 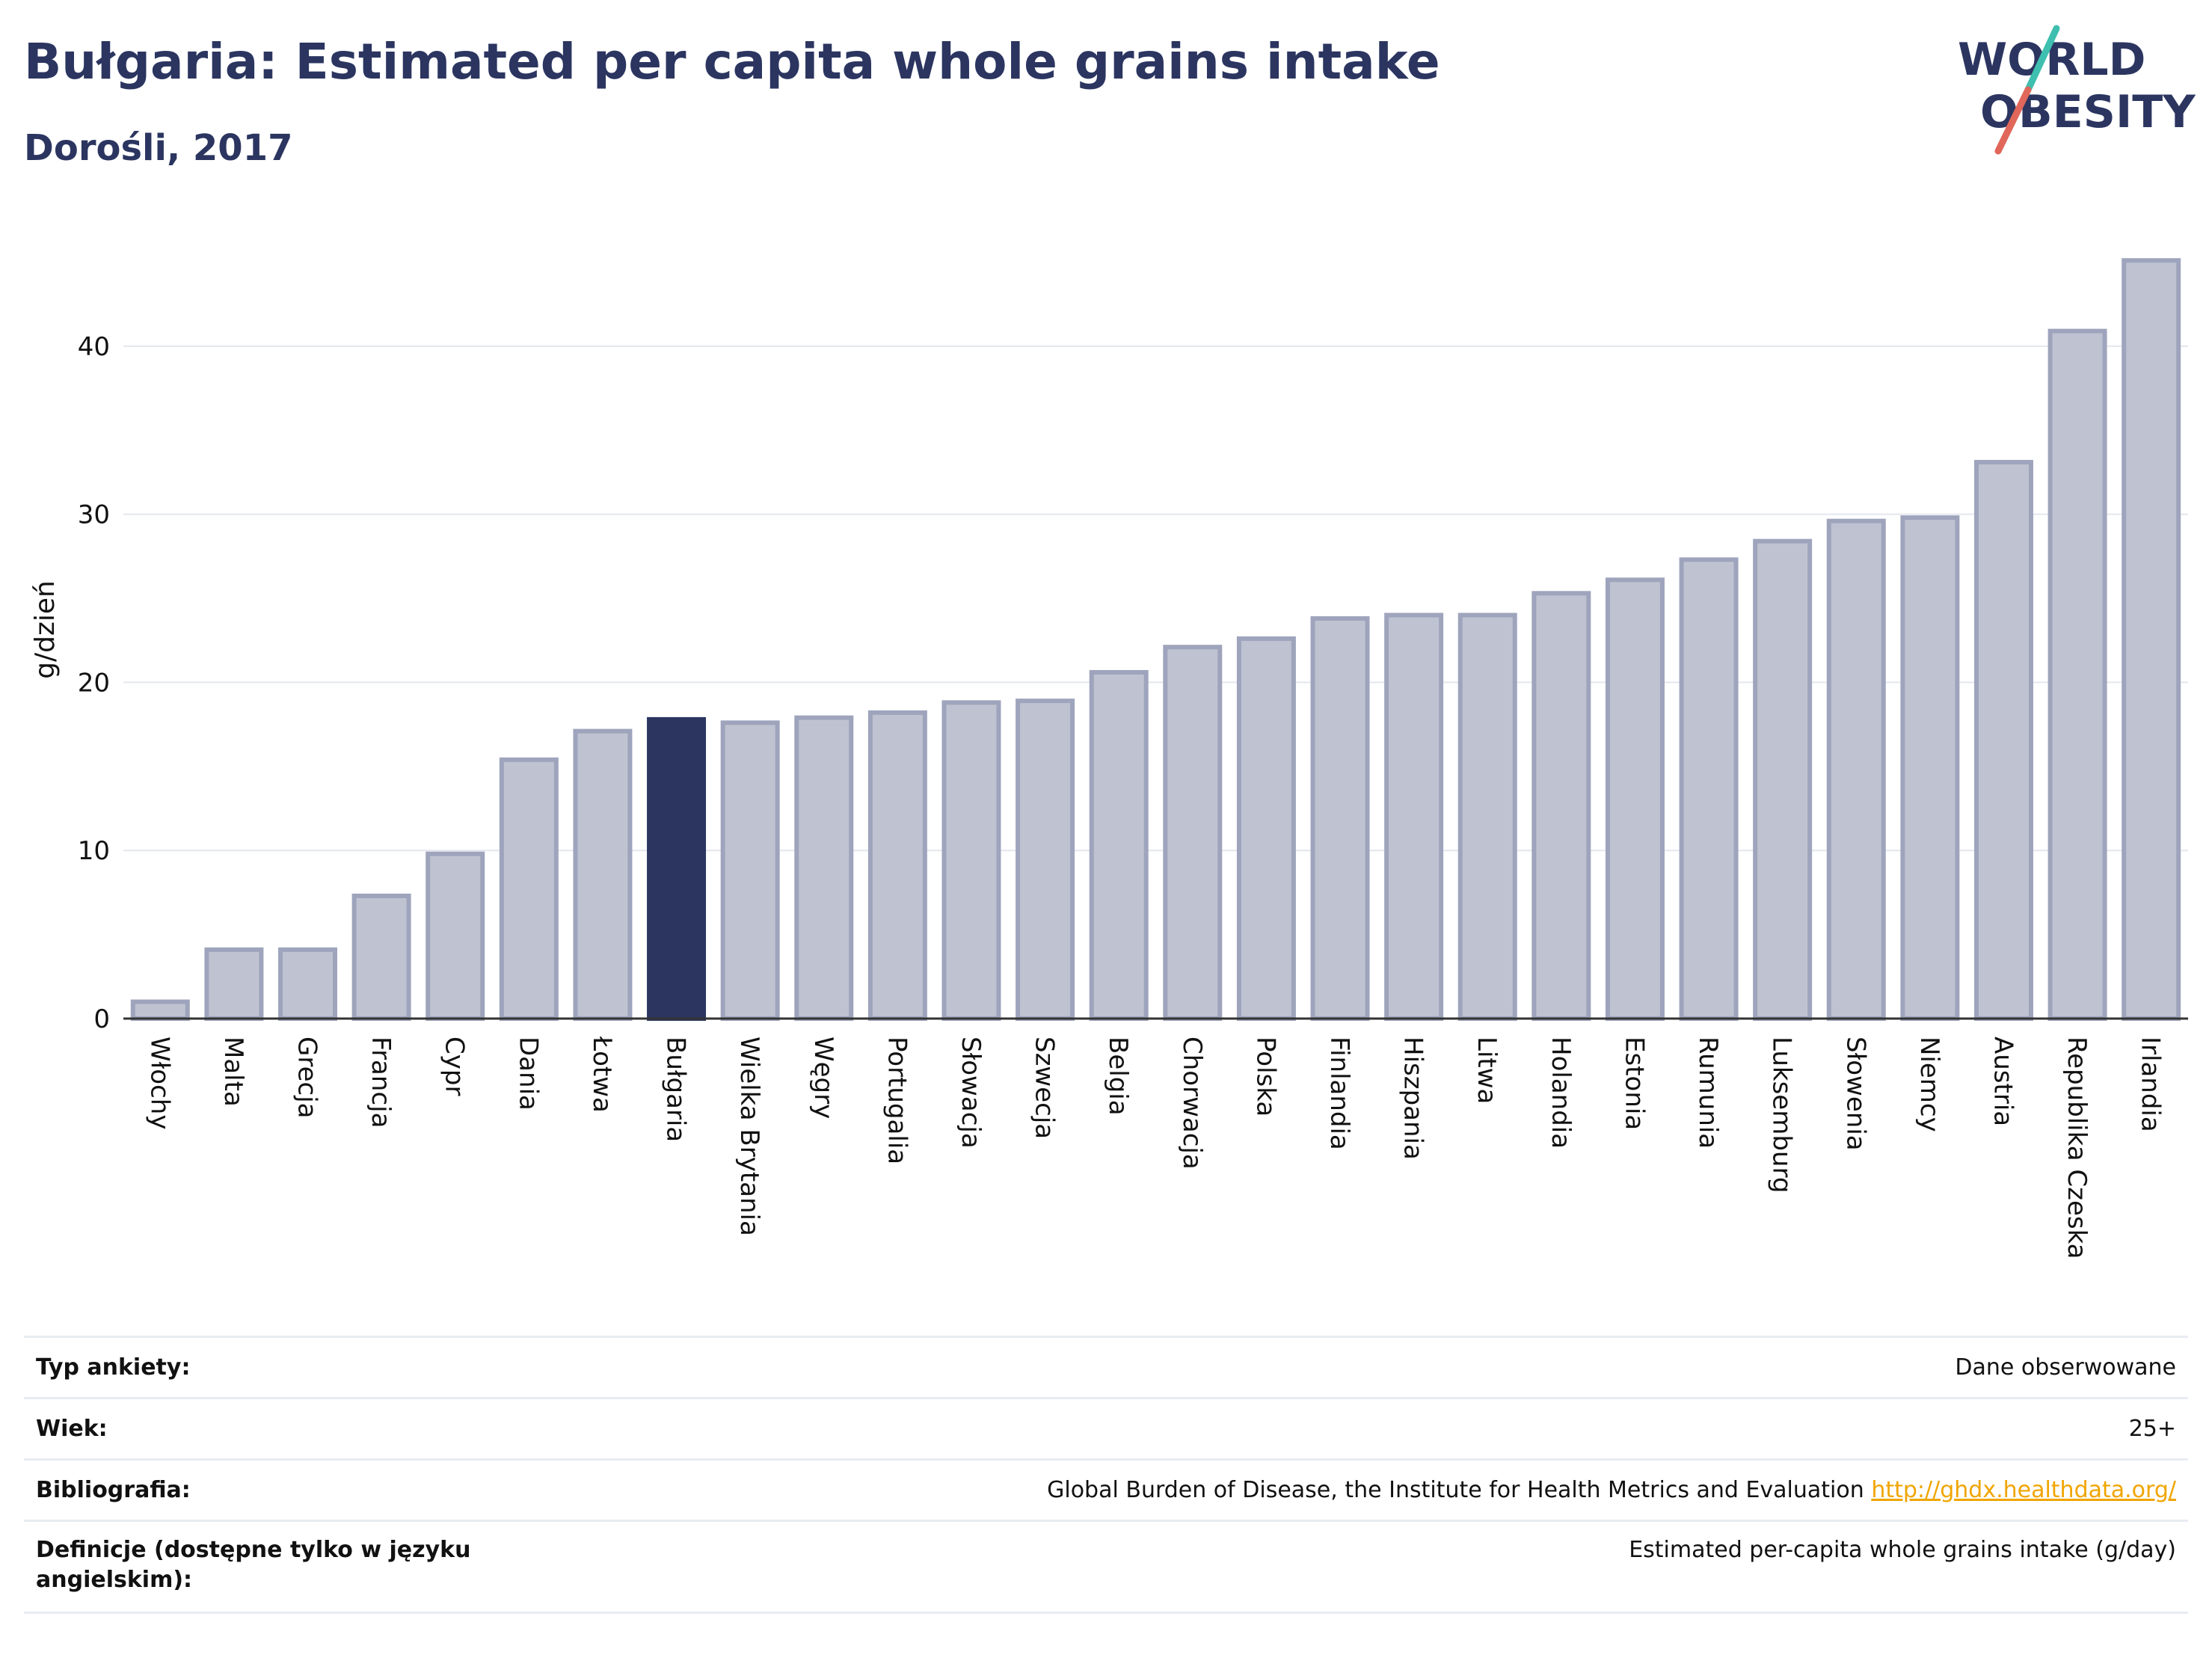 What do you see at coordinates (1339, 1093) in the screenshot?
I see `x-tick-label: Finlandia` at bounding box center [1339, 1093].